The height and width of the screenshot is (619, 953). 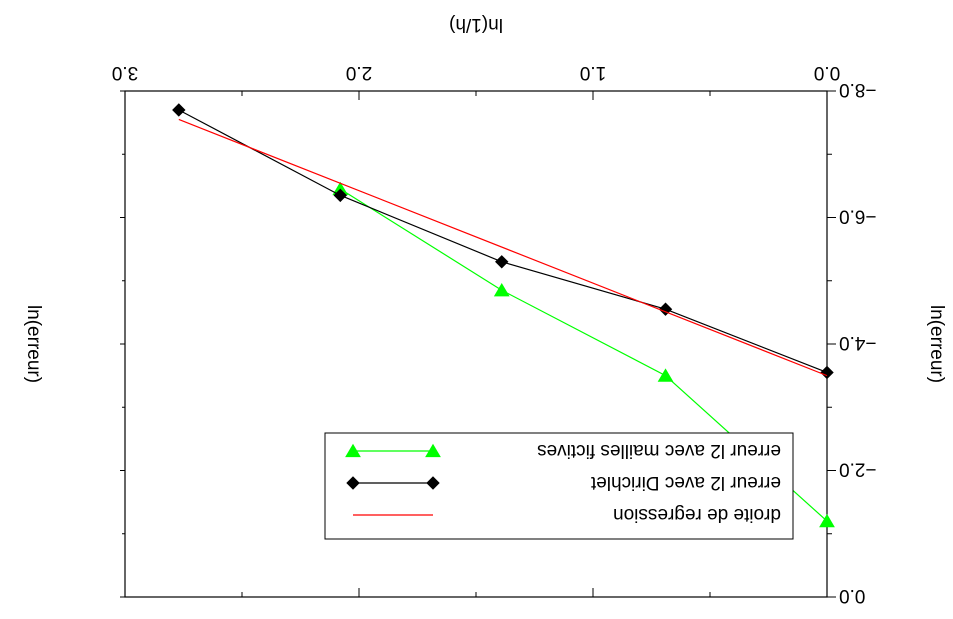 I want to click on x-tick-label: 2.0, so click(x=359, y=72).